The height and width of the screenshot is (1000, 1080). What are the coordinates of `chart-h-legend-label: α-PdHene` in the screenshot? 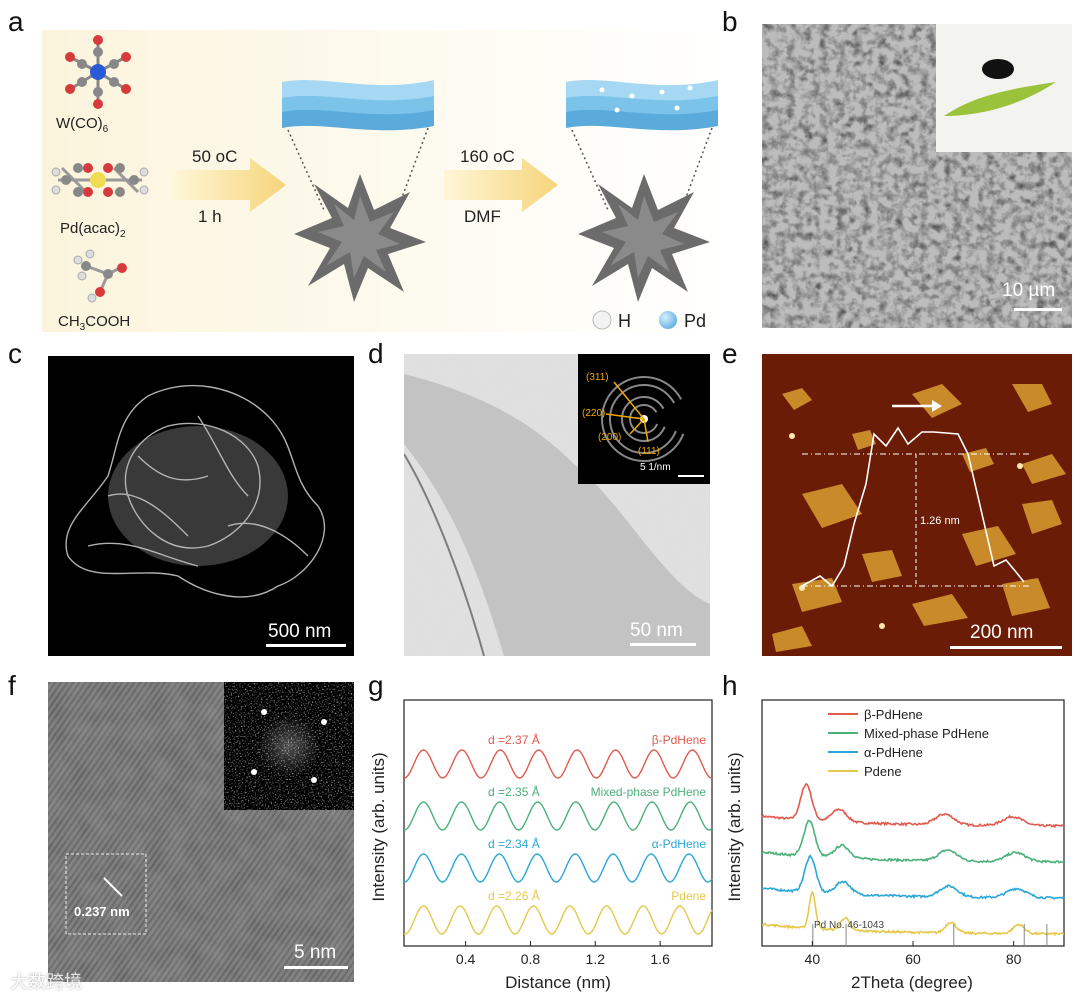 It's located at (893, 752).